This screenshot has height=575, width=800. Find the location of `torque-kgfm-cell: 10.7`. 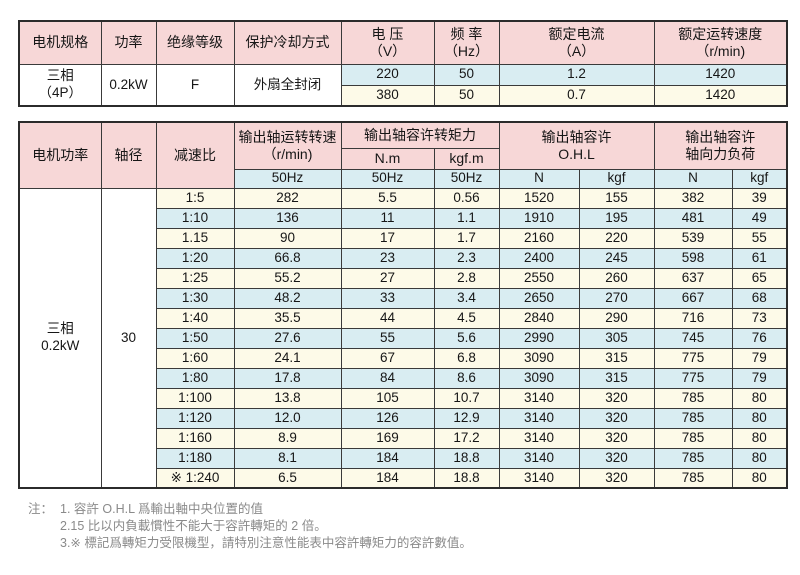

torque-kgfm-cell: 10.7 is located at coordinates (466, 398).